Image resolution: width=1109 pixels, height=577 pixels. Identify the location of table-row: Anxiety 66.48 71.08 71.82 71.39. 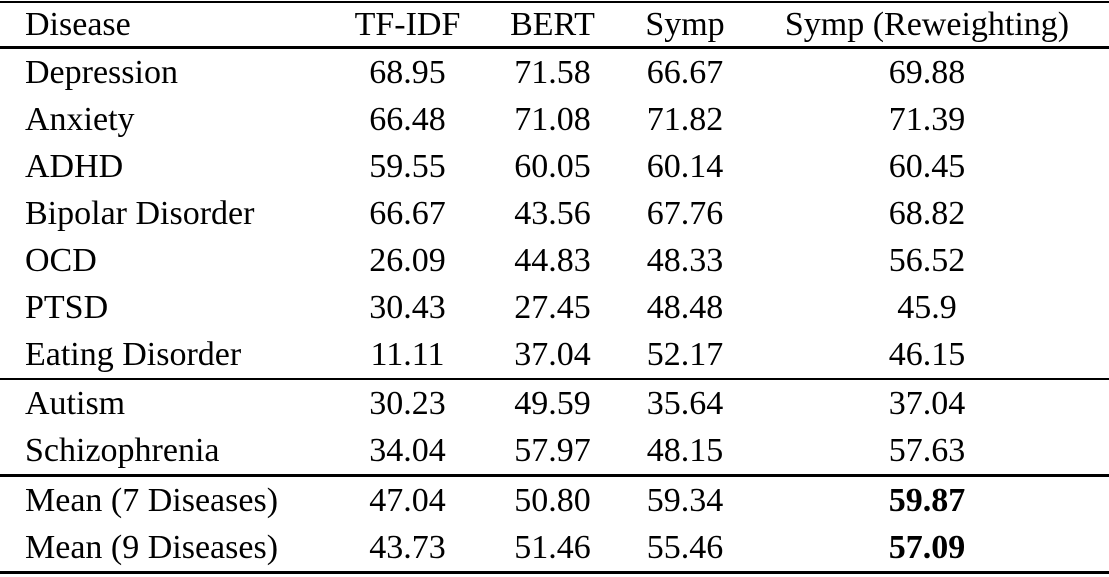
(554, 119).